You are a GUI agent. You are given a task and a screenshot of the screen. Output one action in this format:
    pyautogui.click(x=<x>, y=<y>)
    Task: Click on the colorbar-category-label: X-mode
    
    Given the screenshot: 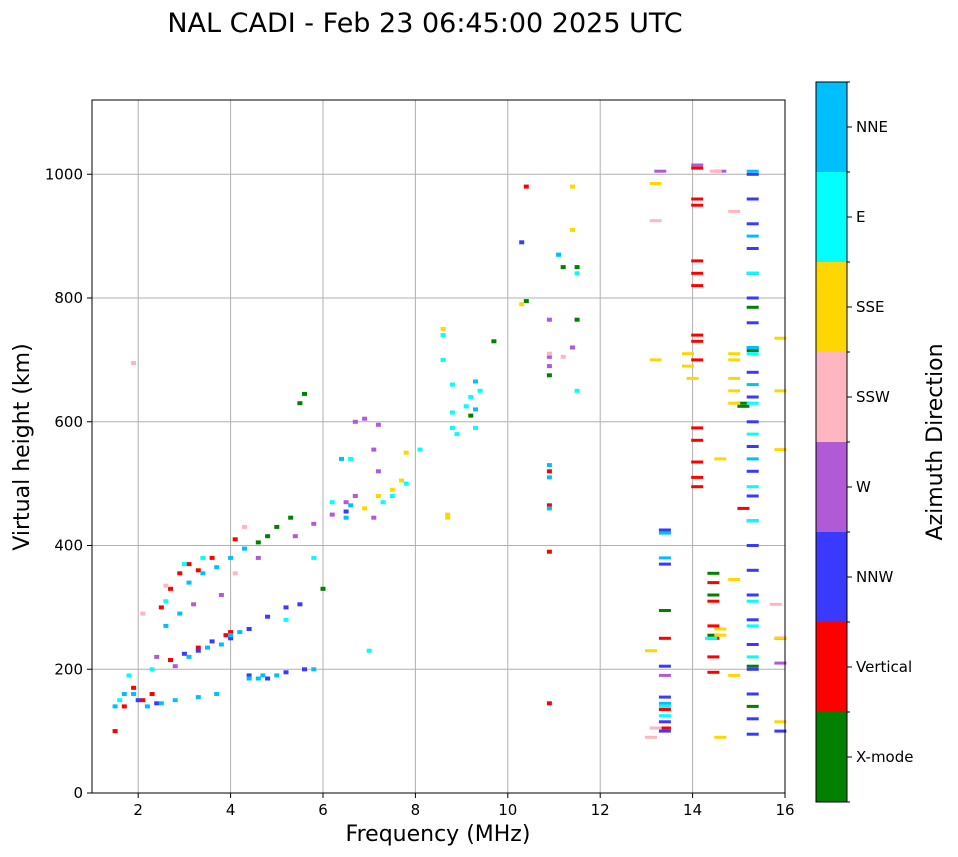 What is the action you would take?
    pyautogui.click(x=884, y=757)
    